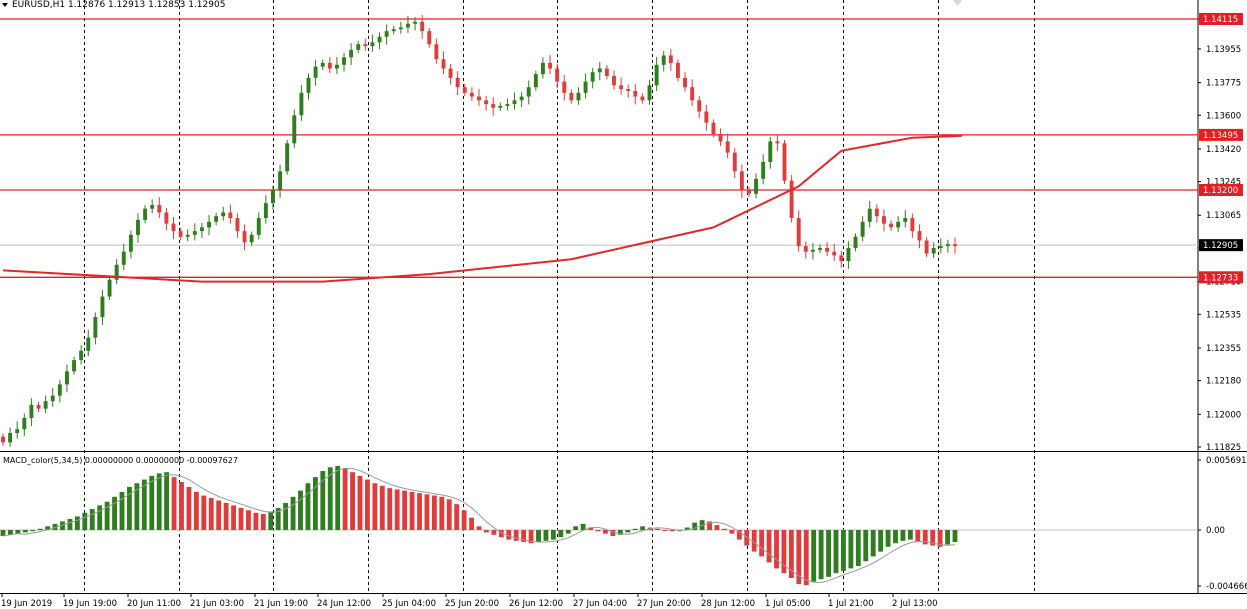 This screenshot has height=609, width=1247. What do you see at coordinates (1220, 136) in the screenshot?
I see `level-price-label: 1.13495` at bounding box center [1220, 136].